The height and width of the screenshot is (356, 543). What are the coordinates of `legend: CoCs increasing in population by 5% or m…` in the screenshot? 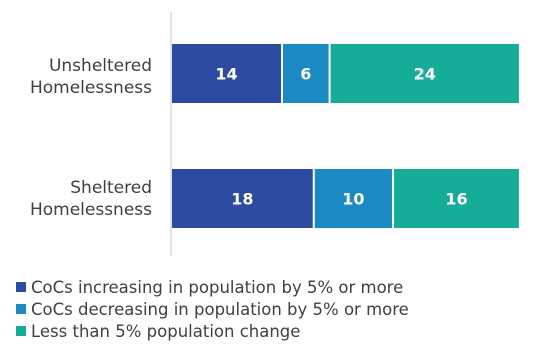 It's located at (212, 309).